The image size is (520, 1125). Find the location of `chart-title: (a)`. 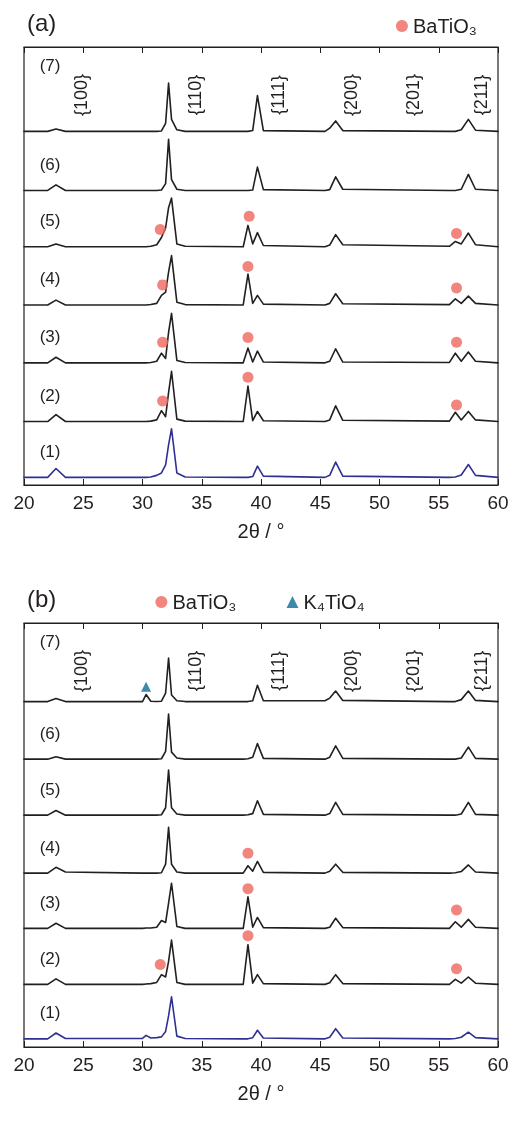

chart-title: (a) is located at coordinates (42, 22).